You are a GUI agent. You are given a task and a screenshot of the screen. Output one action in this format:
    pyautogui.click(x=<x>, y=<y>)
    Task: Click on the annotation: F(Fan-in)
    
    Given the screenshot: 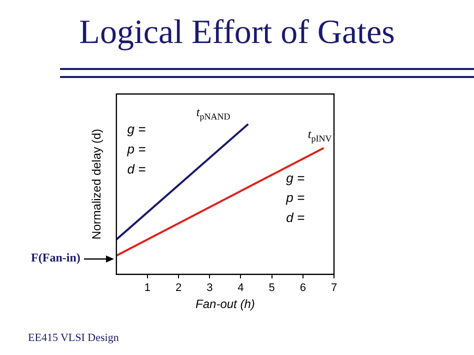 What is the action you would take?
    pyautogui.click(x=55, y=257)
    